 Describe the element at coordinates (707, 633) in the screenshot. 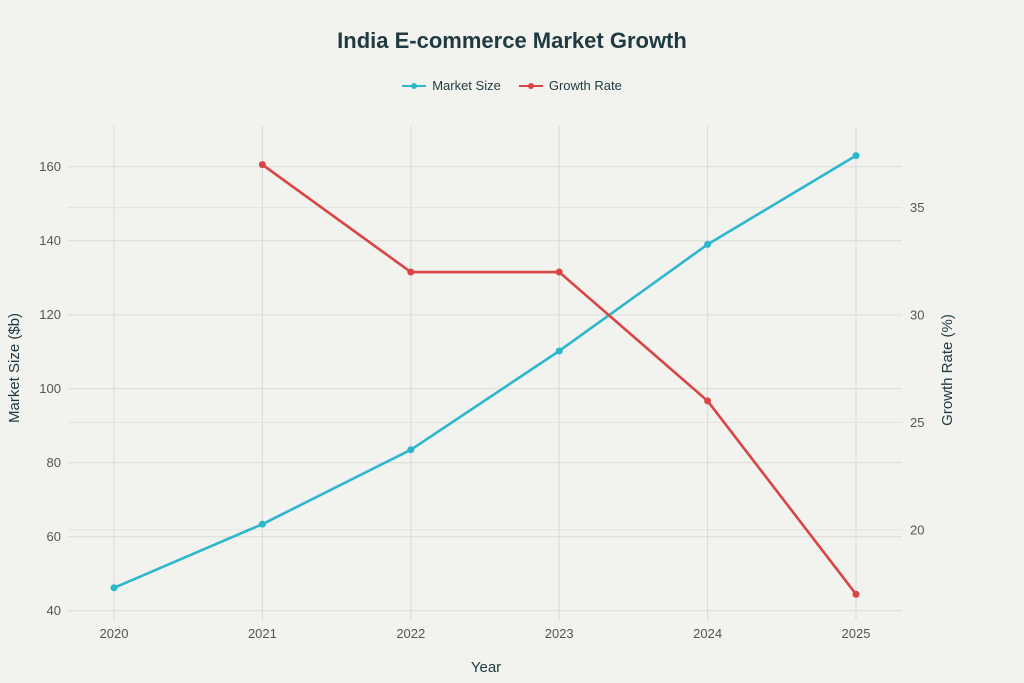

I see `x-tick-label: 2024` at that location.